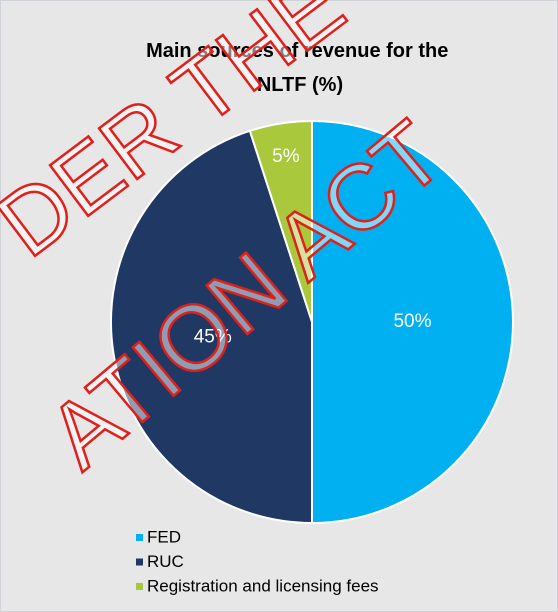  I want to click on data-label: 50%, so click(412, 321).